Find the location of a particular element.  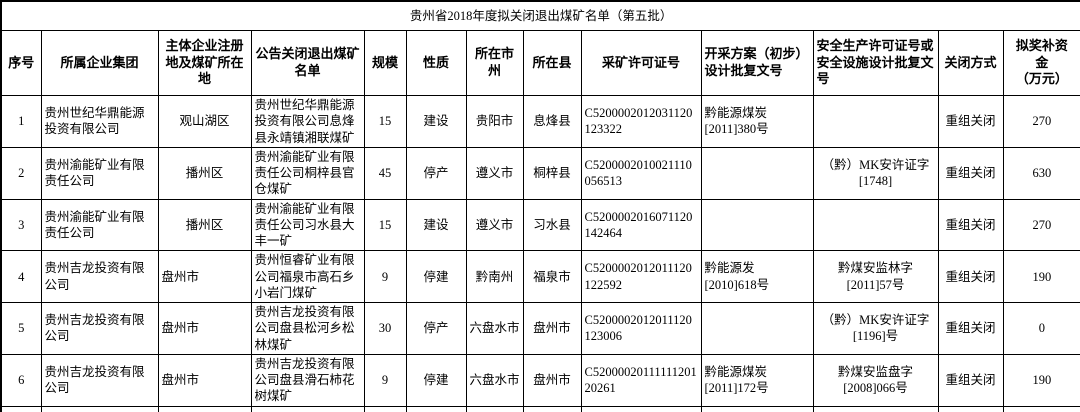

cell-license: C5200002010021110056513 is located at coordinates (641, 173).